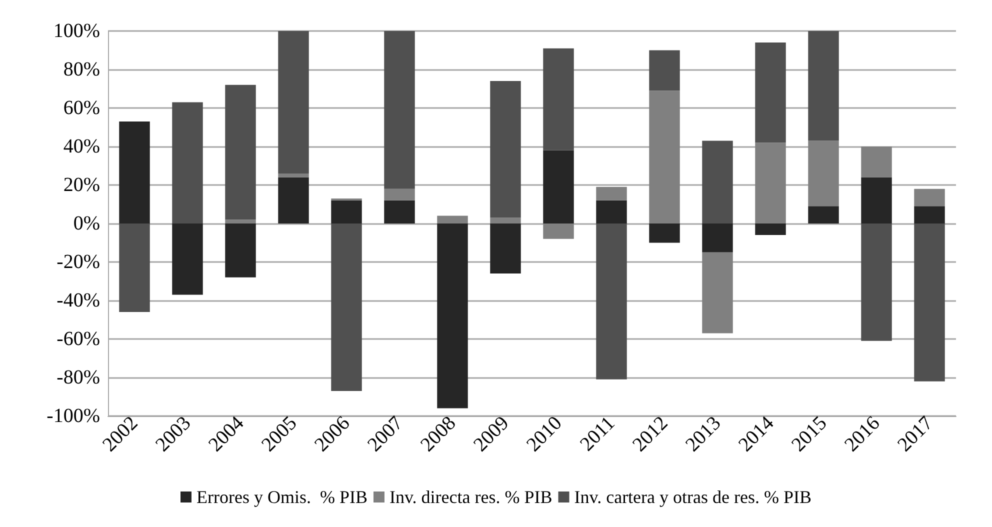  I want to click on y-tick-label: 80%, so click(81, 69).